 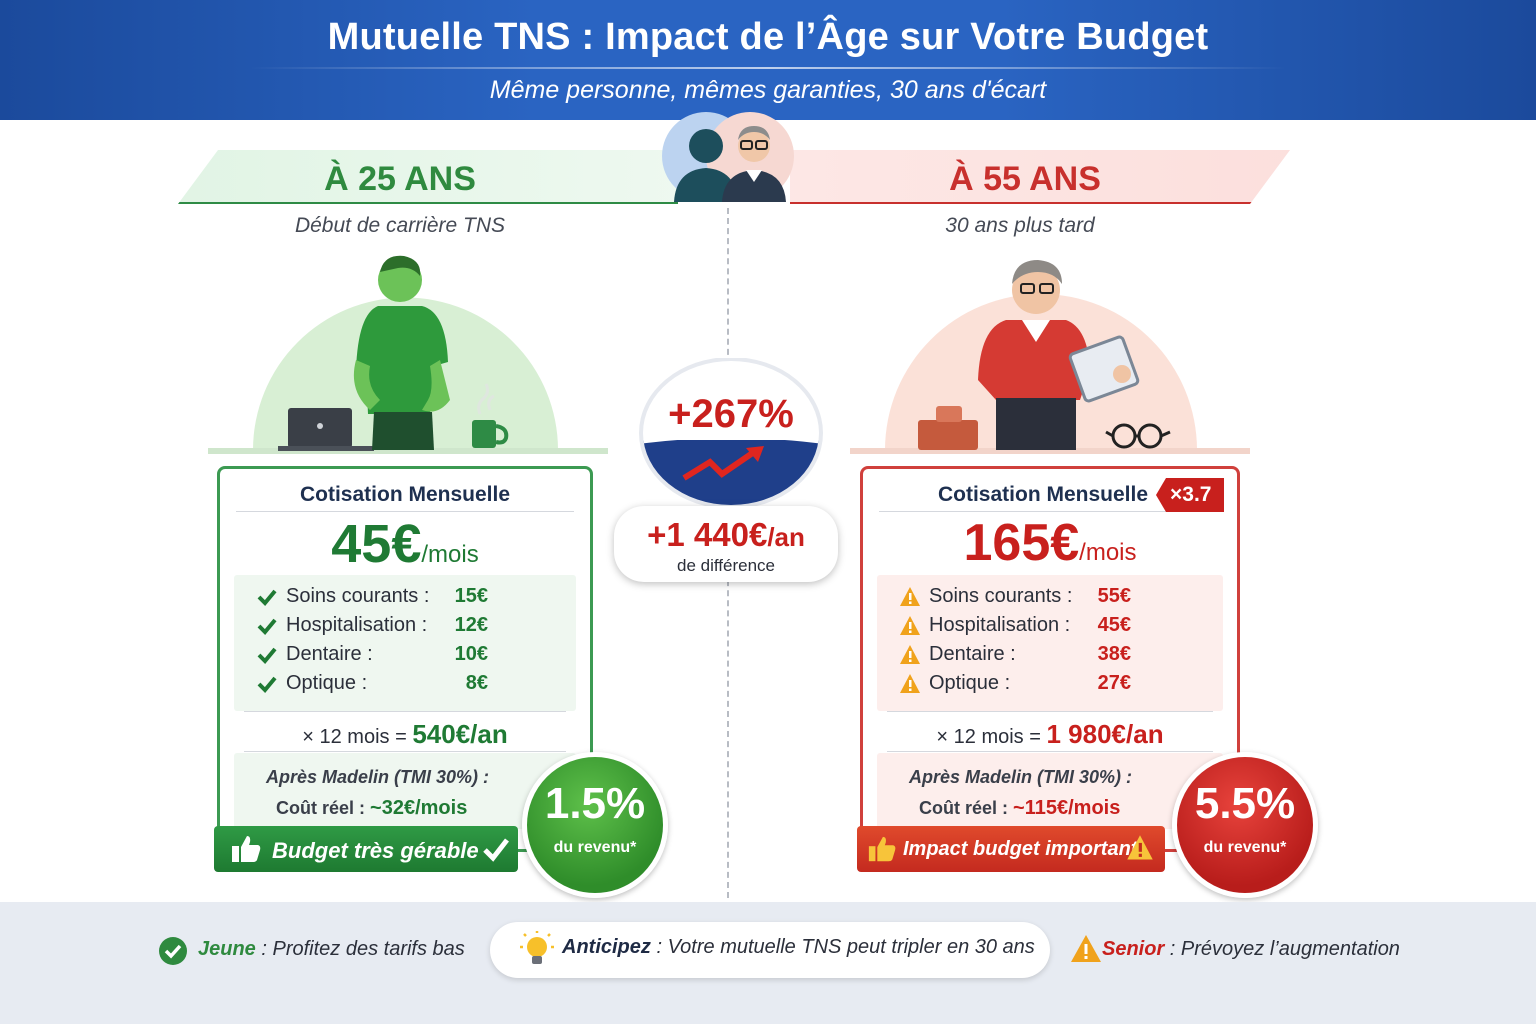 I want to click on yearly-difference: +1 440€/an de différence, so click(x=726, y=544).